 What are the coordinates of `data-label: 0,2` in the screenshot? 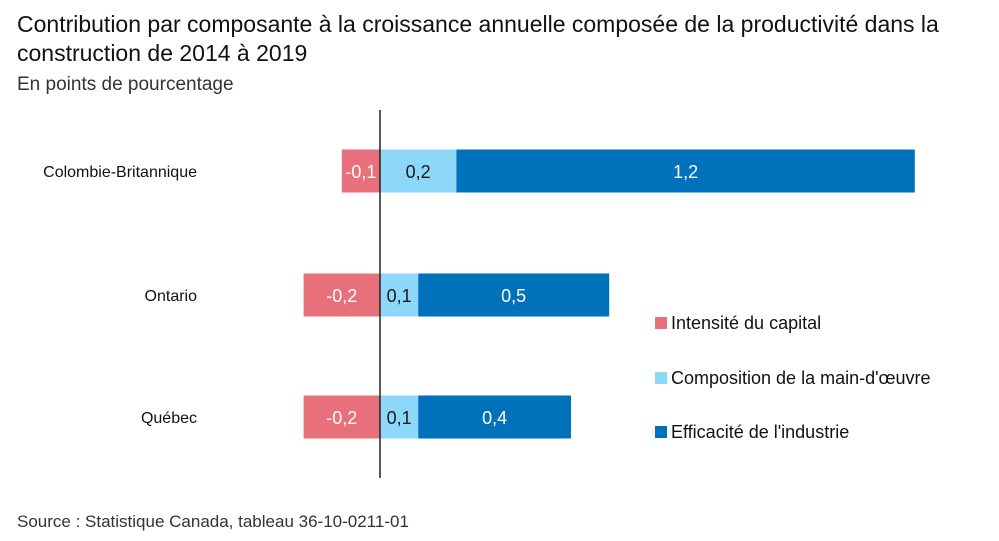 It's located at (418, 172).